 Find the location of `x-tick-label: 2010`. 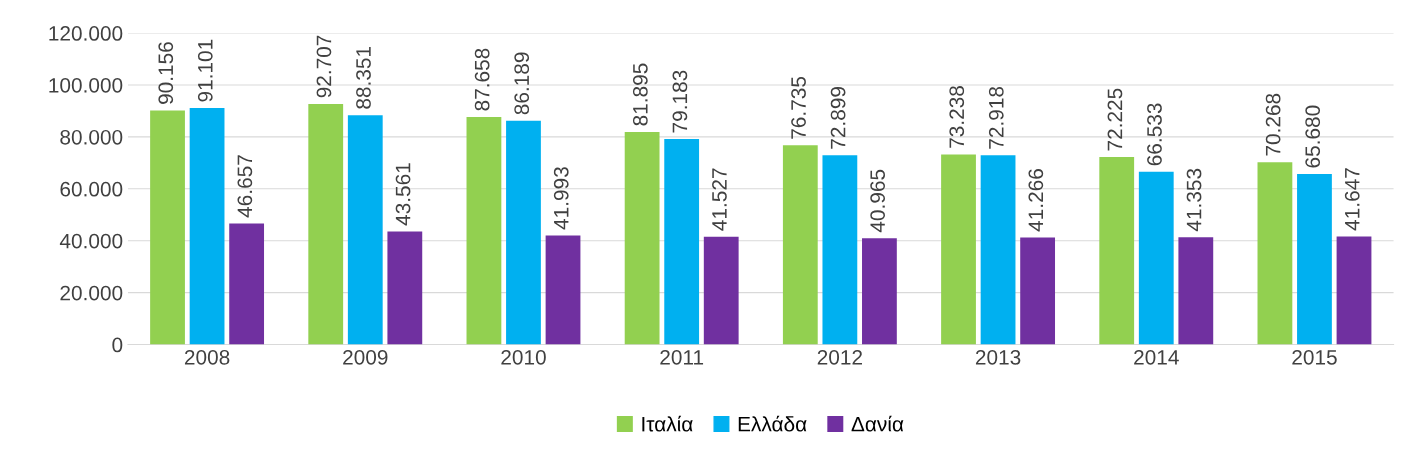

x-tick-label: 2010 is located at coordinates (523, 357).